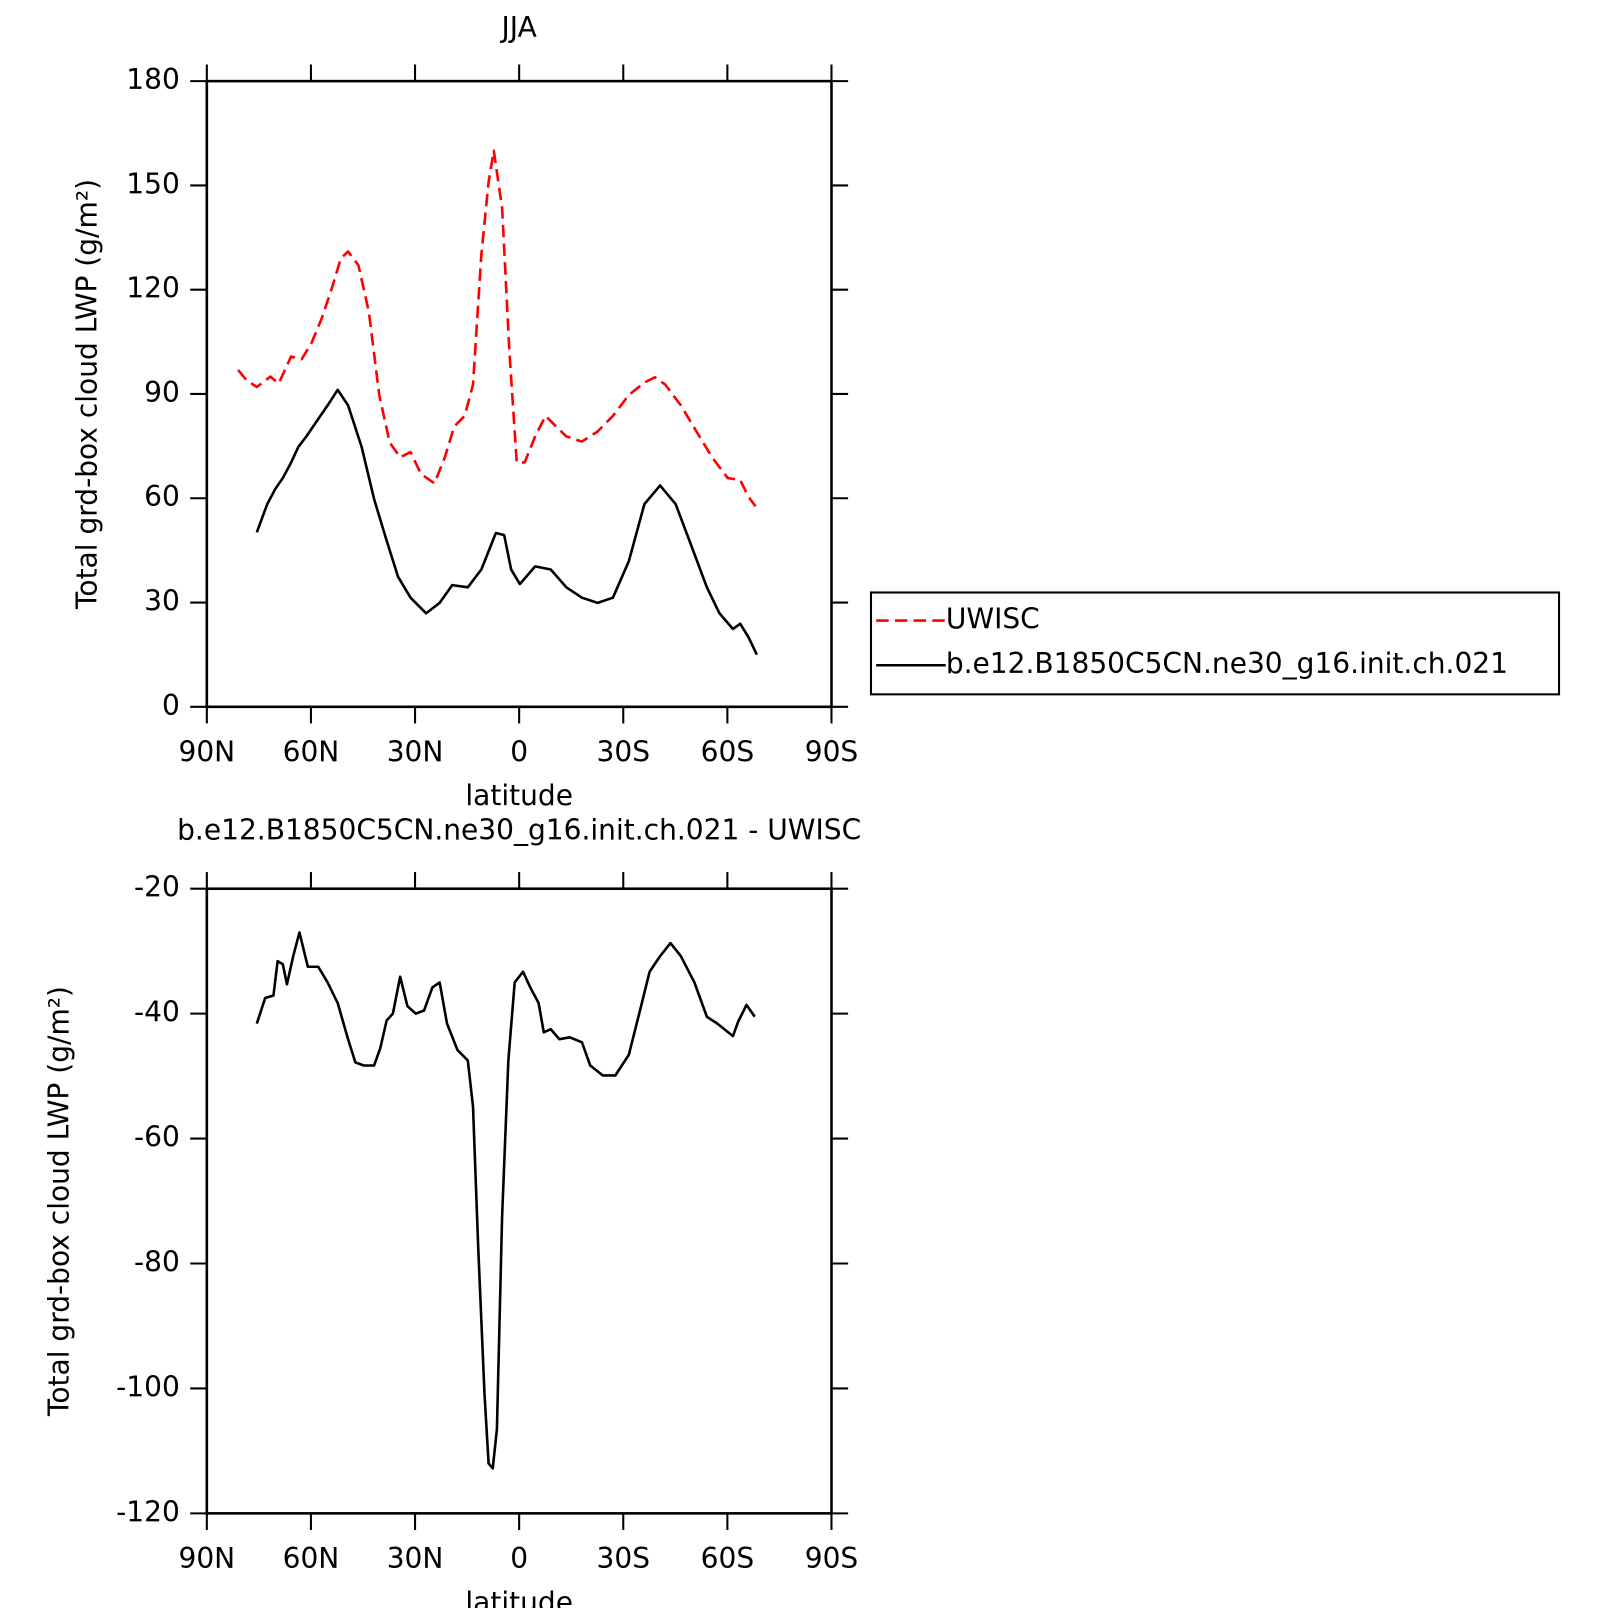 Image resolution: width=1611 pixels, height=1608 pixels. I want to click on legend-label: UWISC, so click(993, 619).